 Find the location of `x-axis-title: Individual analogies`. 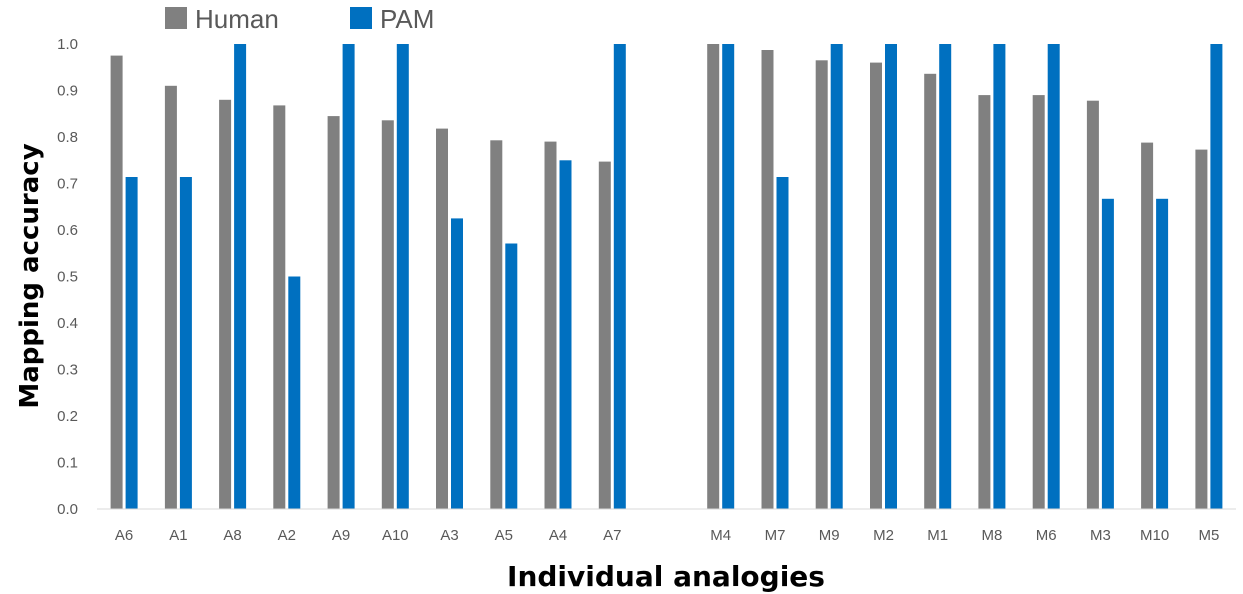

x-axis-title: Individual analogies is located at coordinates (666, 576).